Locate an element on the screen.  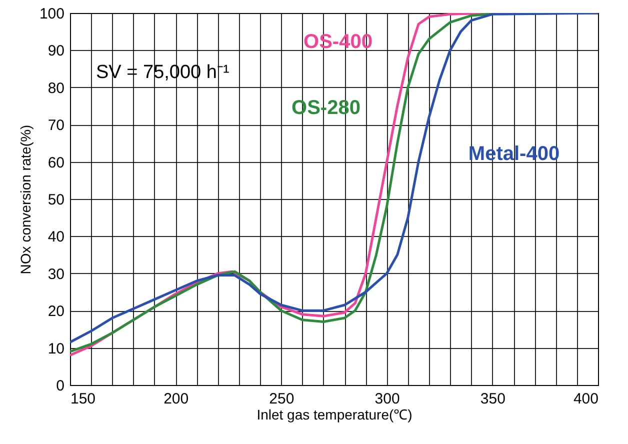
y-tick-label: 20 is located at coordinates (56, 311).